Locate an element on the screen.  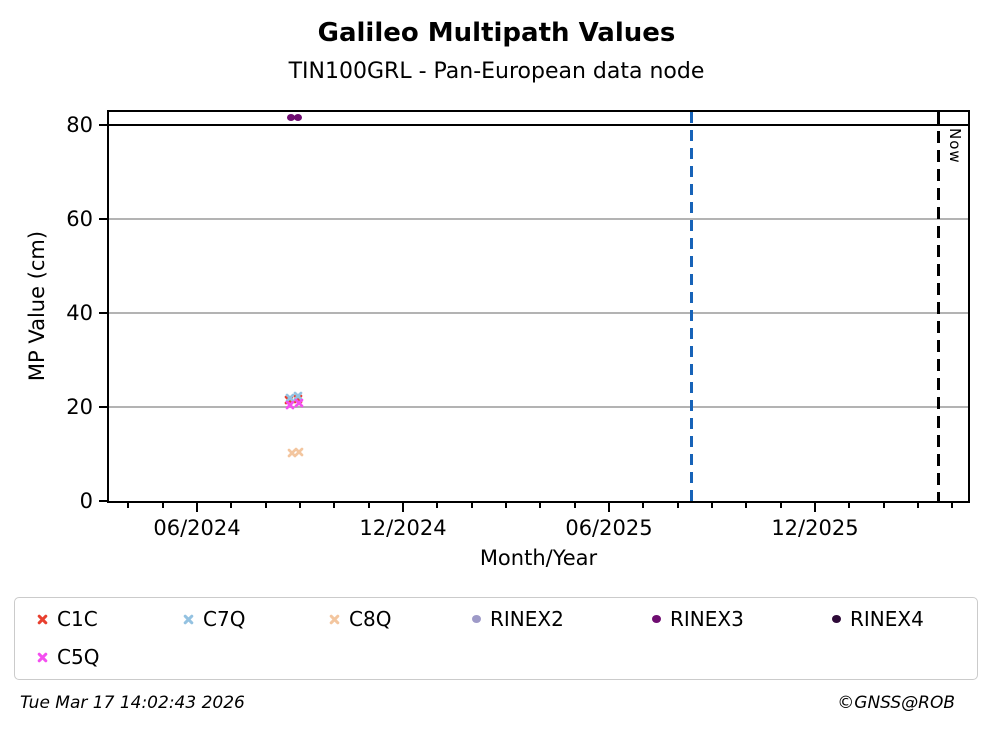
RINEX4-dot-marker-icon is located at coordinates (836, 619).